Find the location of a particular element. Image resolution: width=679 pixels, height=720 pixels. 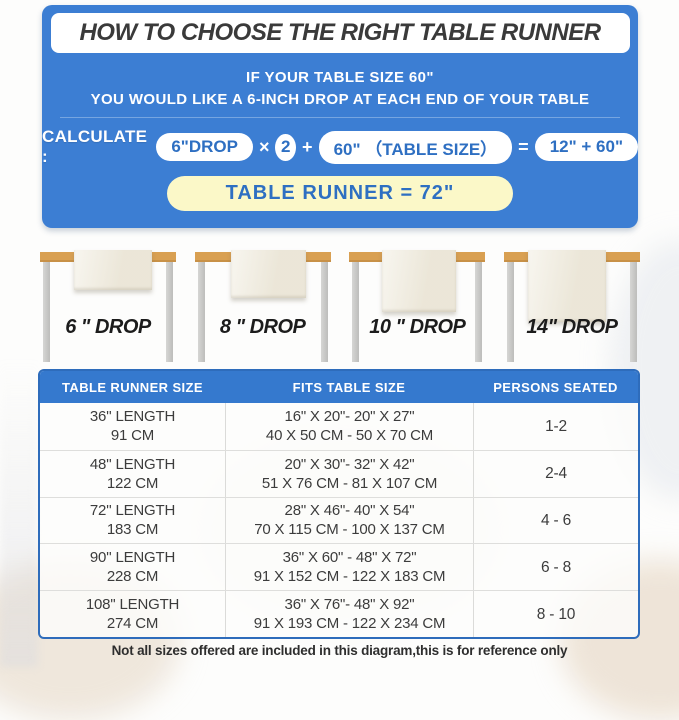

runner-size-inches: 48'' LENGTH is located at coordinates (132, 464).